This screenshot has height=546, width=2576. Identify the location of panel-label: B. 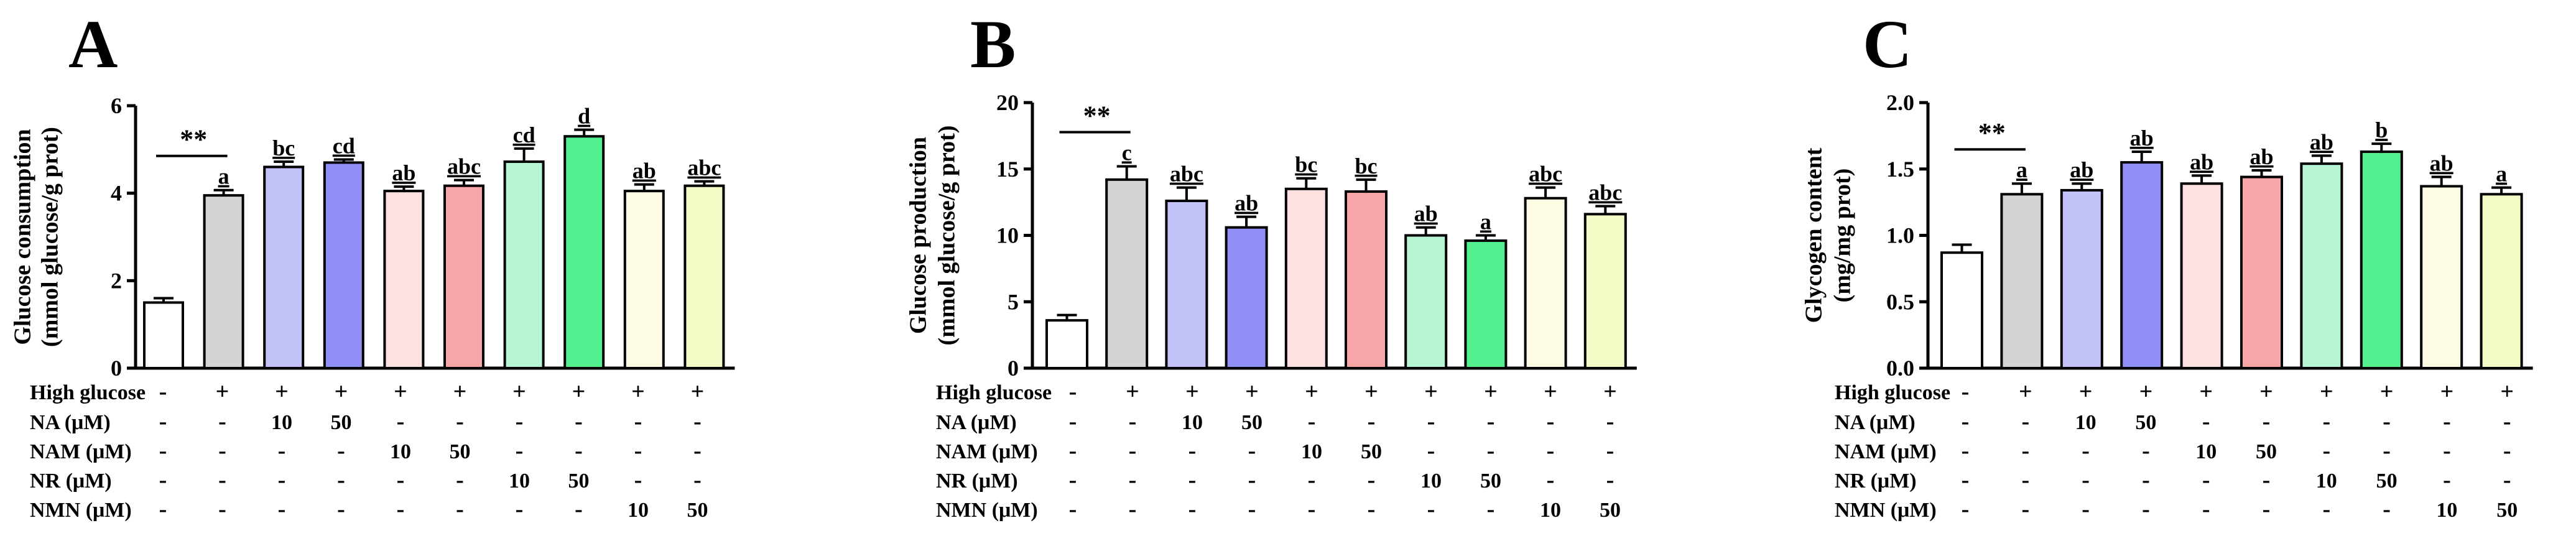
(993, 44).